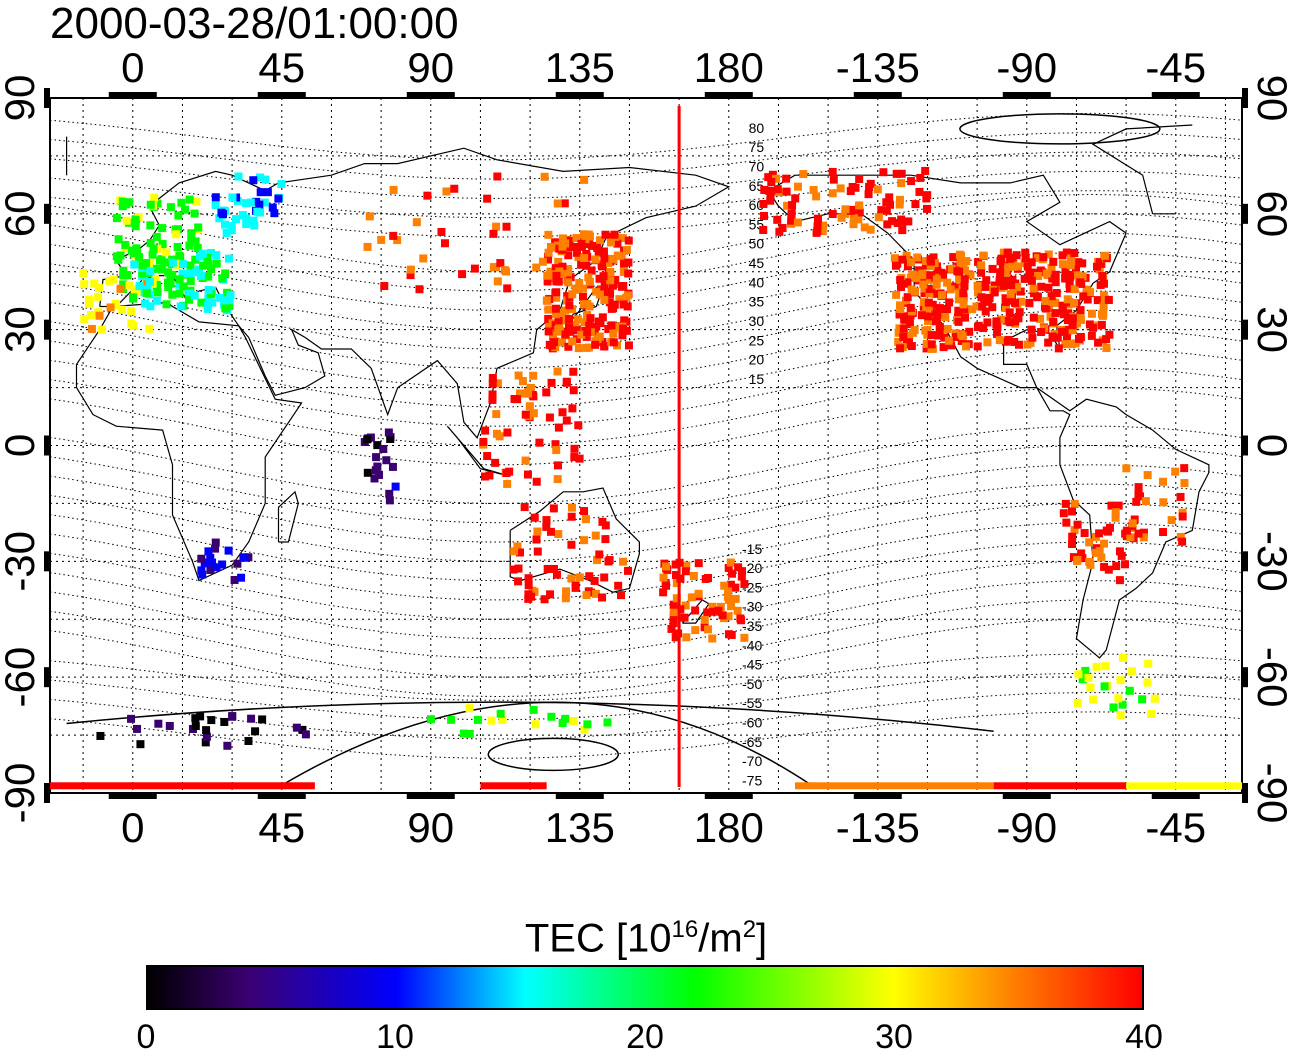 The height and width of the screenshot is (1057, 1292). I want to click on contour-line, so click(646, 252).